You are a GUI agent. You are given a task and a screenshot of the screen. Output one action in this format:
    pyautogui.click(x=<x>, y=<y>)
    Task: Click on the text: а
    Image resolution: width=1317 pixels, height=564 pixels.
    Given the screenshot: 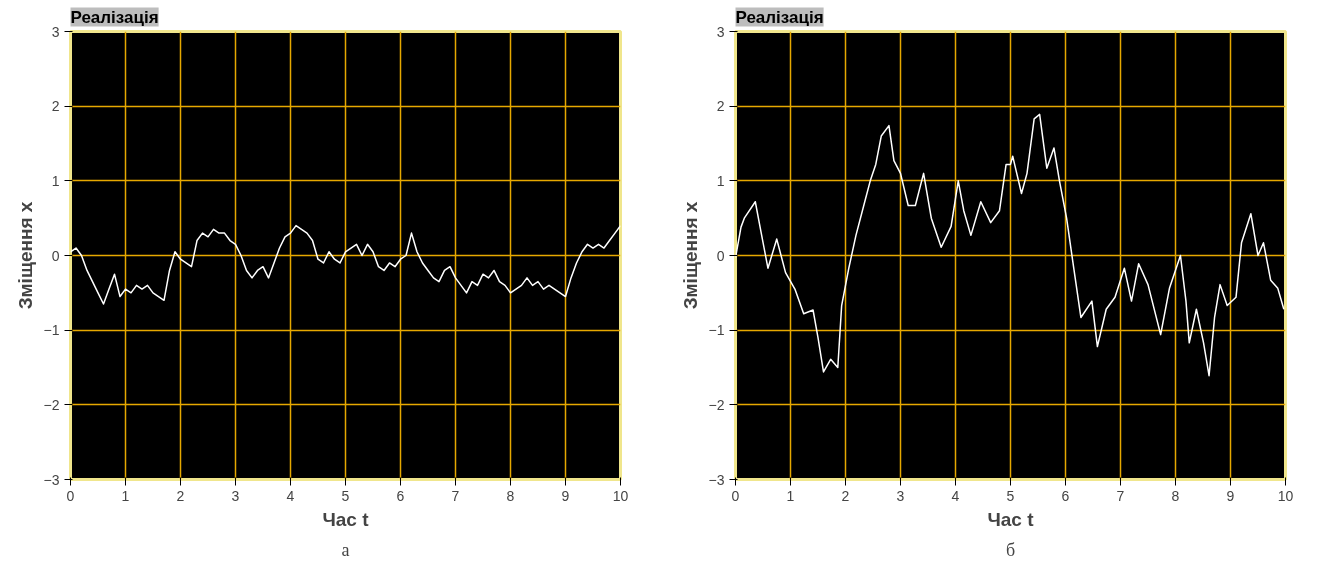 What is the action you would take?
    pyautogui.click(x=345, y=549)
    